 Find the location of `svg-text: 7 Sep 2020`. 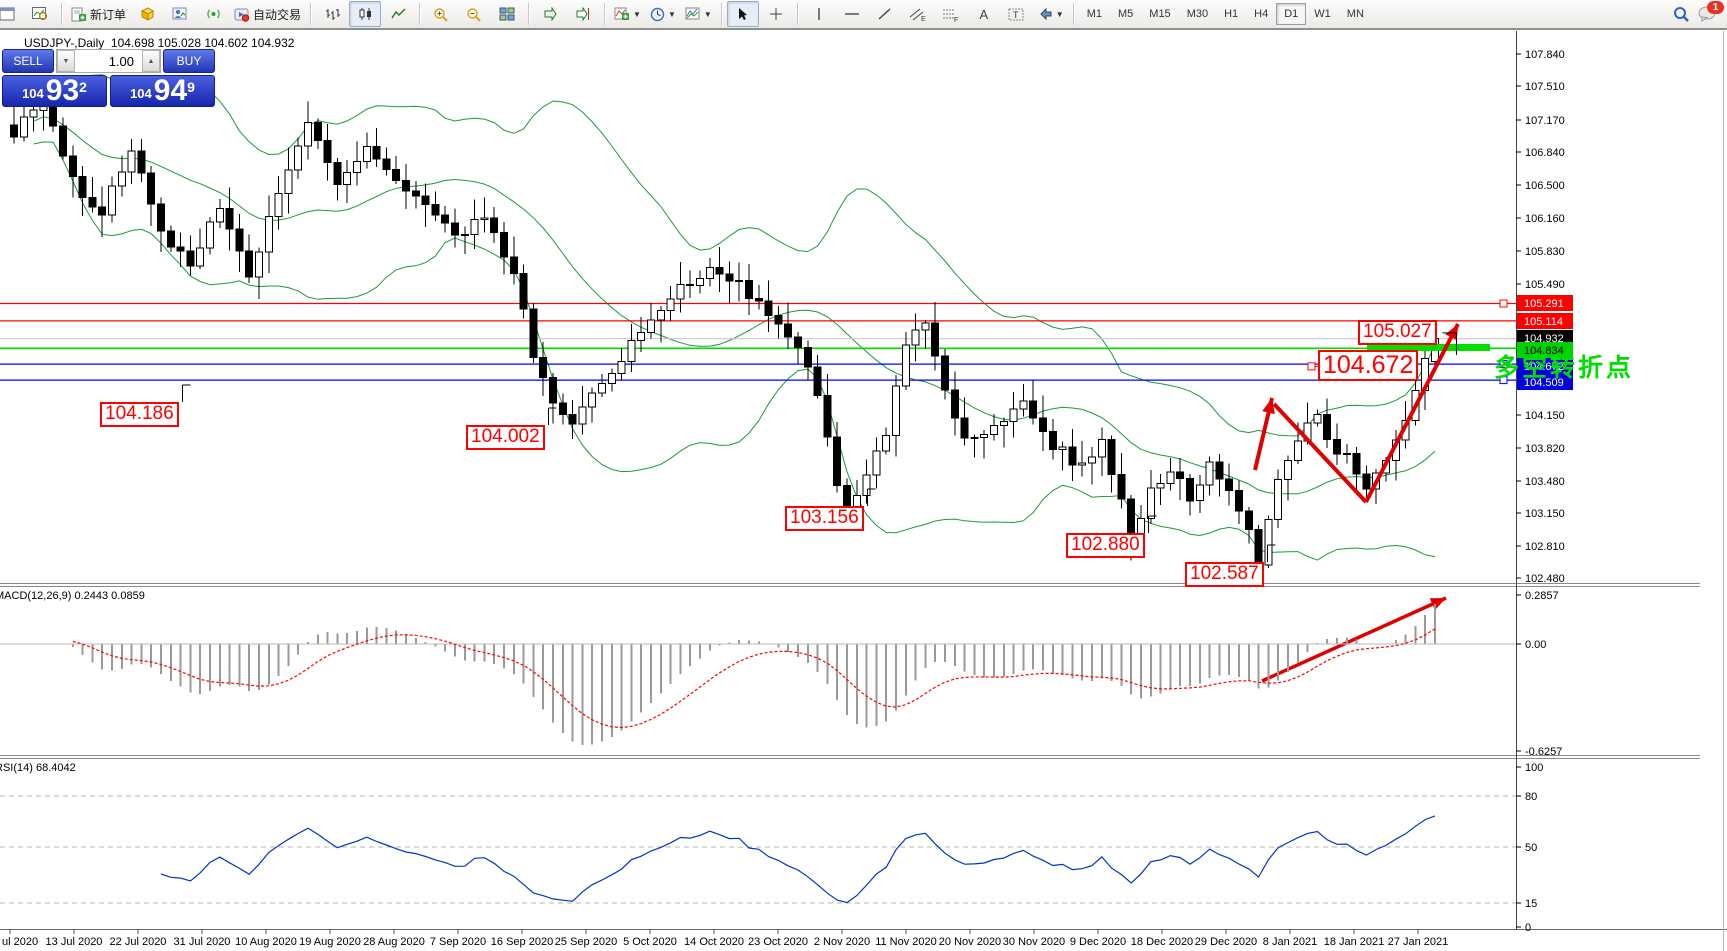

svg-text: 7 Sep 2020 is located at coordinates (458, 942).